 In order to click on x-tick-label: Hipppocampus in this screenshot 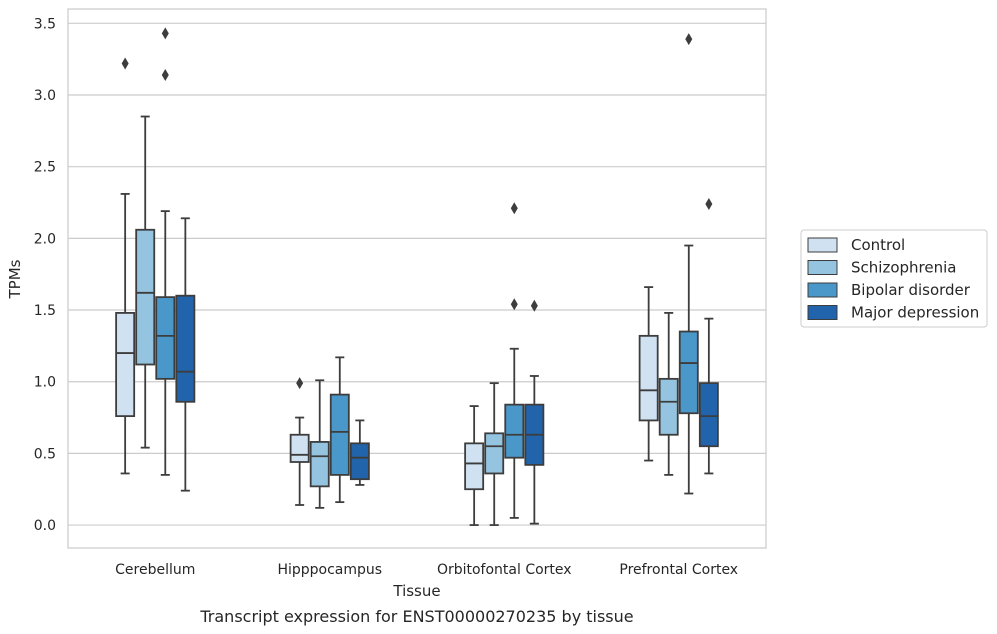, I will do `click(329, 570)`.